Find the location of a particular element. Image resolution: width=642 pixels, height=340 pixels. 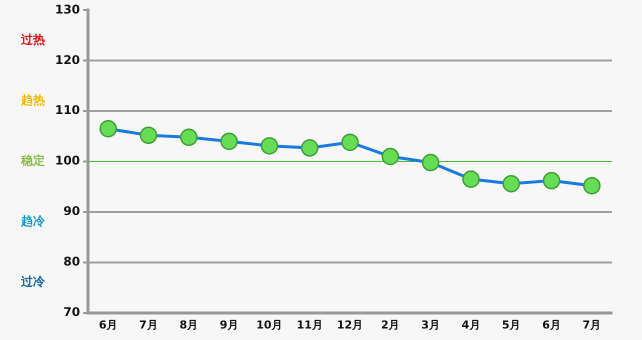

x-tick-label: 10月 is located at coordinates (269, 325).